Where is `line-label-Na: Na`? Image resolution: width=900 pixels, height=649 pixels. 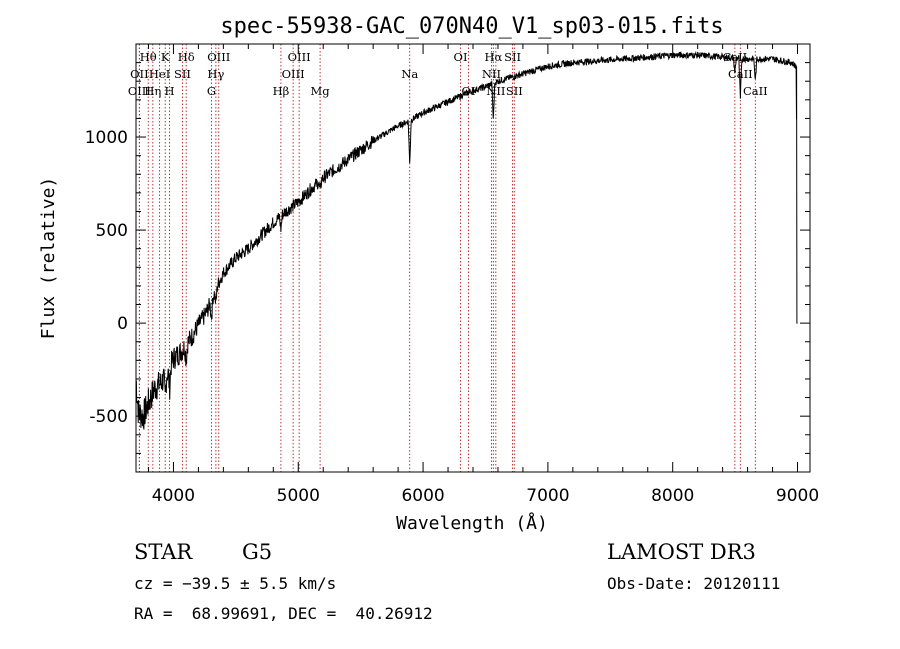
line-label-Na: Na is located at coordinates (409, 74).